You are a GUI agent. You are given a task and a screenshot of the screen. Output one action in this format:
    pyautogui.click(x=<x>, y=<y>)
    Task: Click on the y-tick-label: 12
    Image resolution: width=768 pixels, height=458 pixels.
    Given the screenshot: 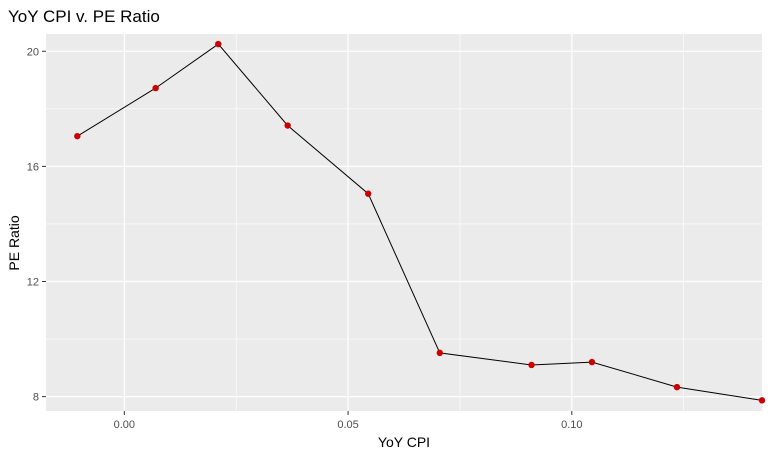 What is the action you would take?
    pyautogui.click(x=33, y=282)
    